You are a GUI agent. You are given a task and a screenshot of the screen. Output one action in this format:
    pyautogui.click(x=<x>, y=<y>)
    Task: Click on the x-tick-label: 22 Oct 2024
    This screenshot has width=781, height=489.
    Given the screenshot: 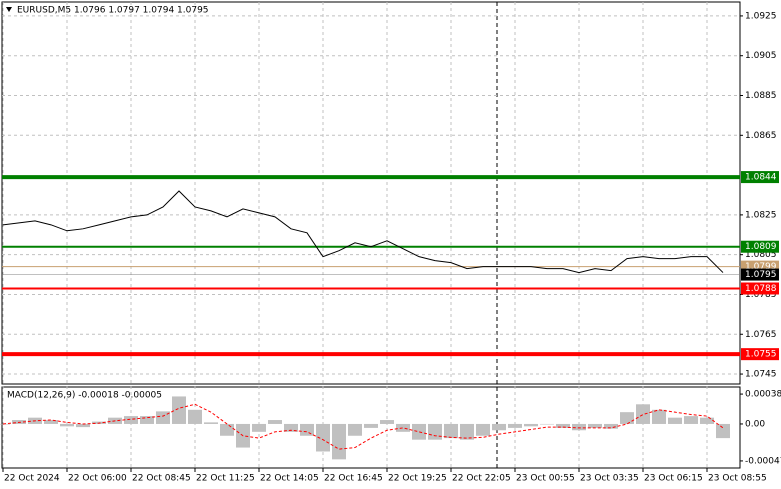 What is the action you would take?
    pyautogui.click(x=32, y=479)
    